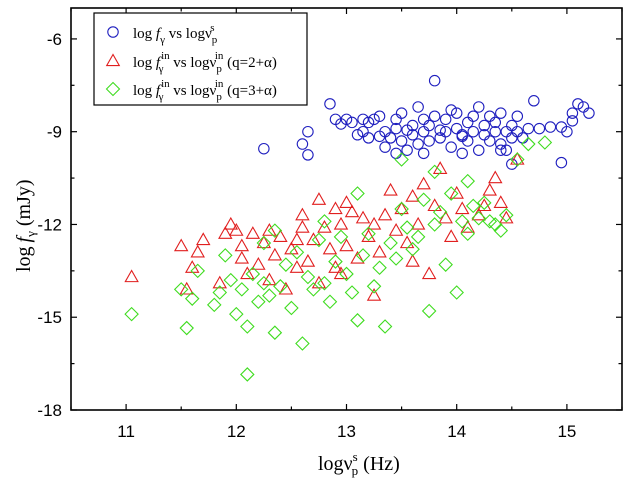 Image resolution: width=623 pixels, height=481 pixels. Describe the element at coordinates (25, 225) in the screenshot. I see `y-axis-title: logfγ (mJy)` at that location.